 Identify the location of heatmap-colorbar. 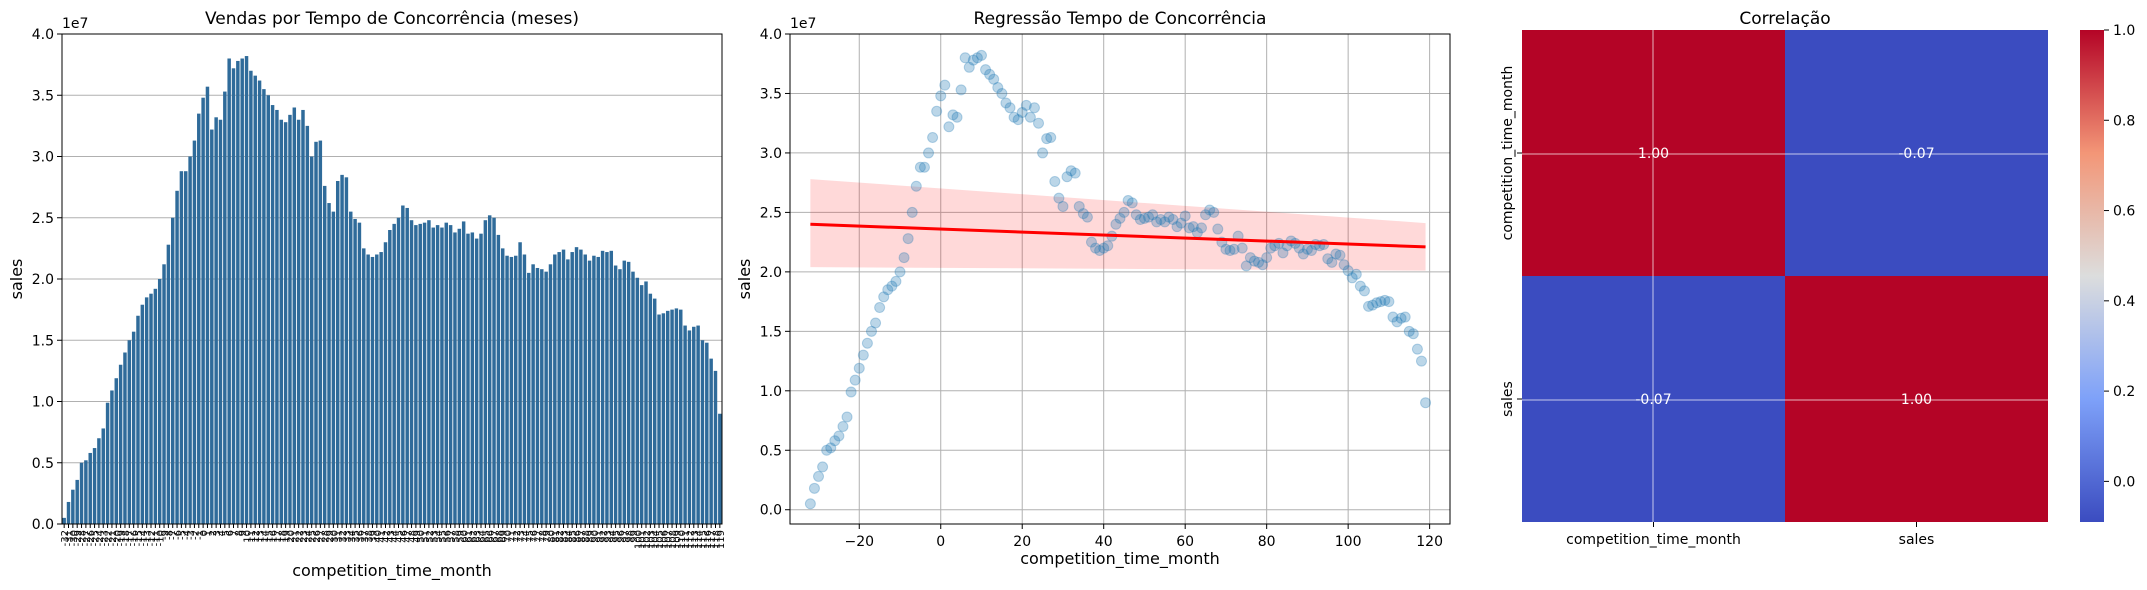
(2092, 276).